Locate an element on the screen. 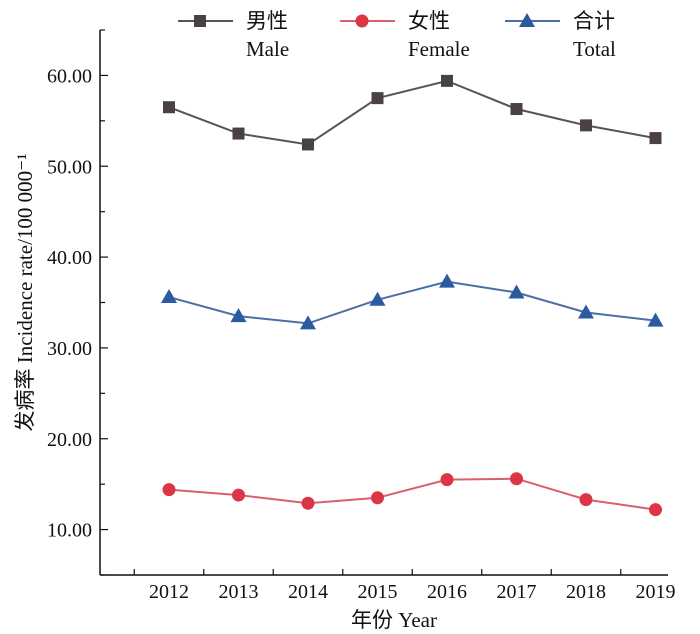 The image size is (700, 634). x-axis-title: 年份 Year is located at coordinates (394, 620).